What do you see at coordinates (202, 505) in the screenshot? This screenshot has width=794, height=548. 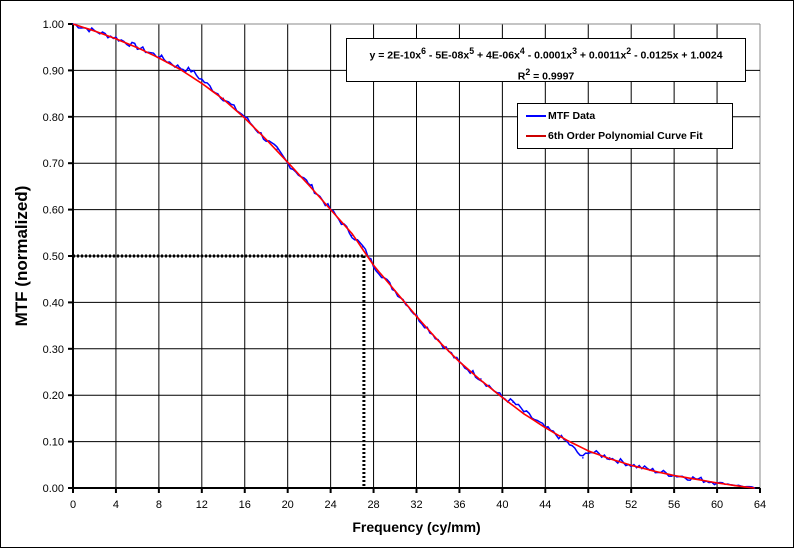 I see `x-tick-label: 12` at bounding box center [202, 505].